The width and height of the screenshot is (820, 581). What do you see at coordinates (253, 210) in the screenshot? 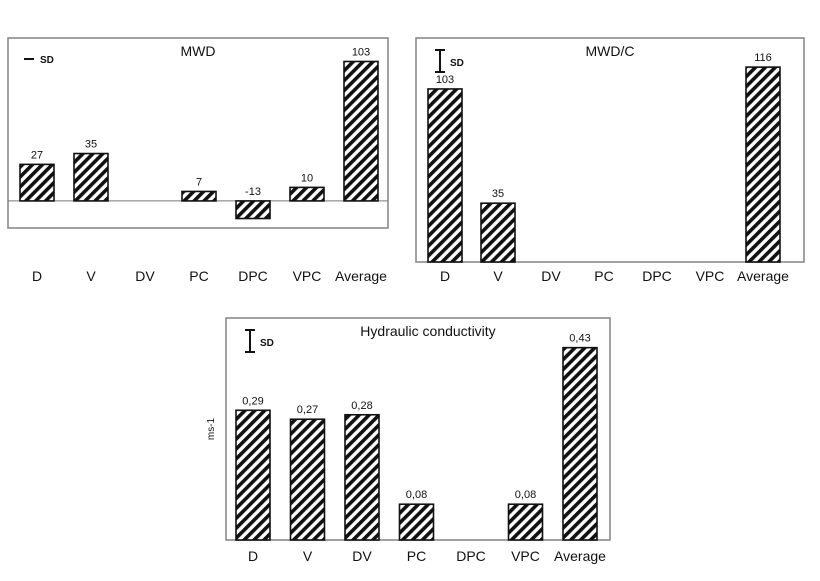
I see `bar-dpc` at bounding box center [253, 210].